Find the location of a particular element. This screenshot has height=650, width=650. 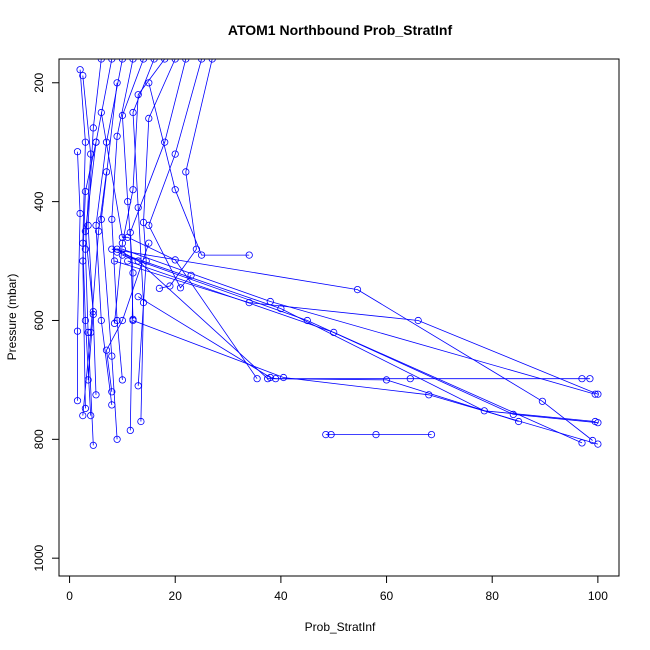

x-tick-label: 60 is located at coordinates (387, 596).